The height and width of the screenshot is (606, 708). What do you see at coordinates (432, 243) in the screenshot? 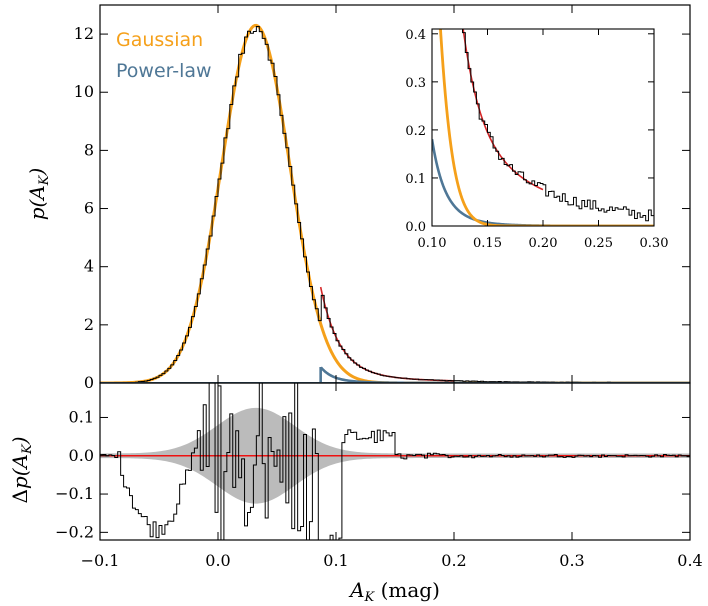
I see `inset-xtick-label: 0.10` at bounding box center [432, 243].